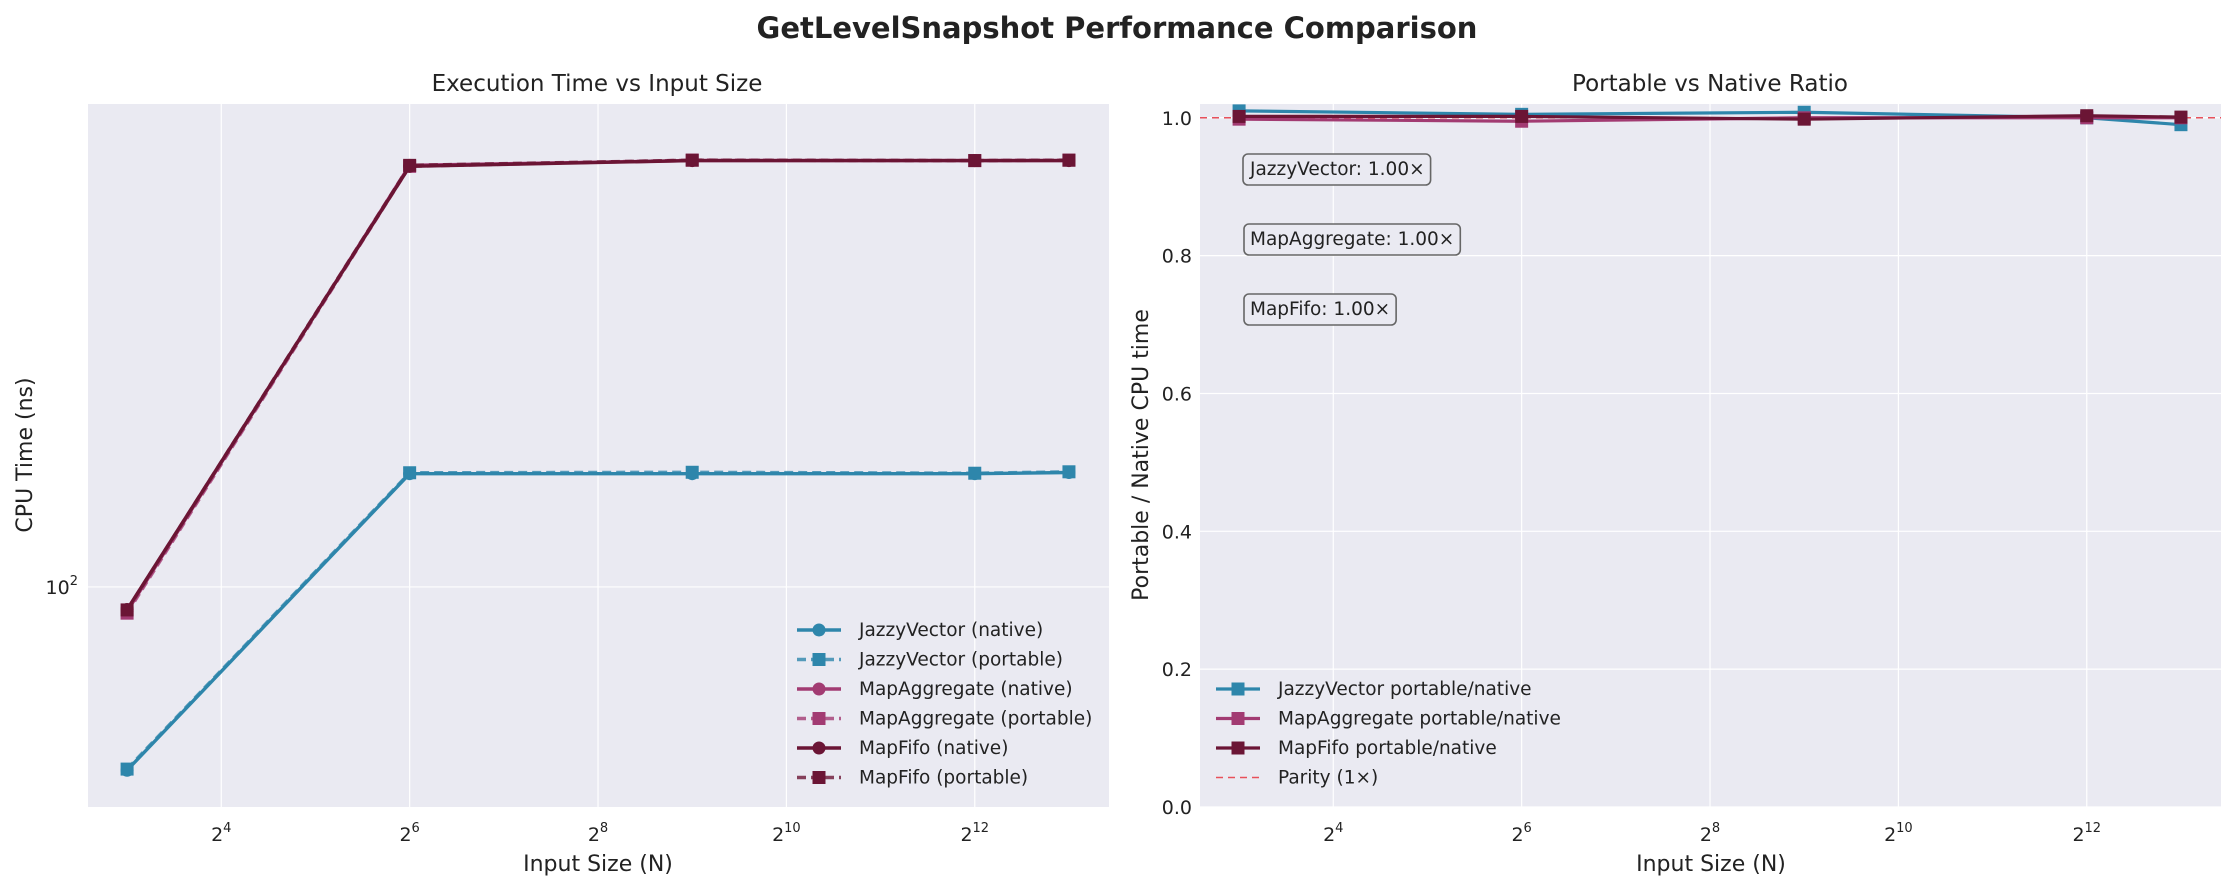 Image resolution: width=2235 pixels, height=891 pixels. I want to click on chart-1-y-label: CPU Time (ns), so click(25, 454).